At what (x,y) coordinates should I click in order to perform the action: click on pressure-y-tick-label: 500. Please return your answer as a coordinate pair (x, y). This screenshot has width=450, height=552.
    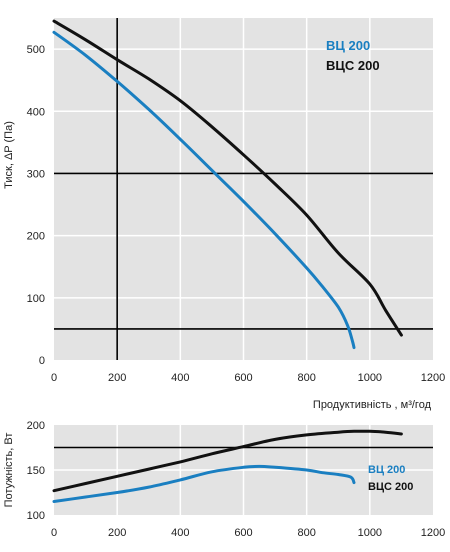
    Looking at the image, I should click on (36, 50).